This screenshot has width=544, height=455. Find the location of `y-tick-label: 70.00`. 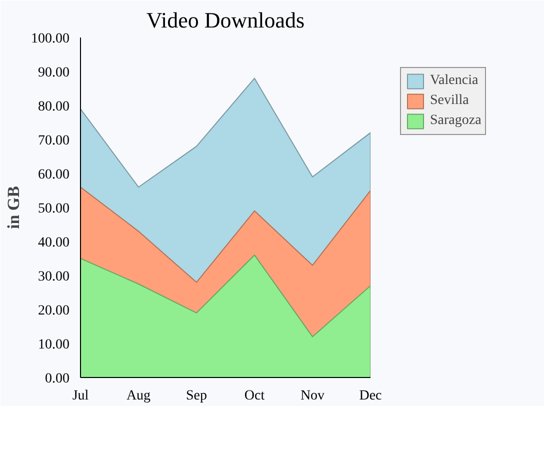

y-tick-label: 70.00 is located at coordinates (54, 141).